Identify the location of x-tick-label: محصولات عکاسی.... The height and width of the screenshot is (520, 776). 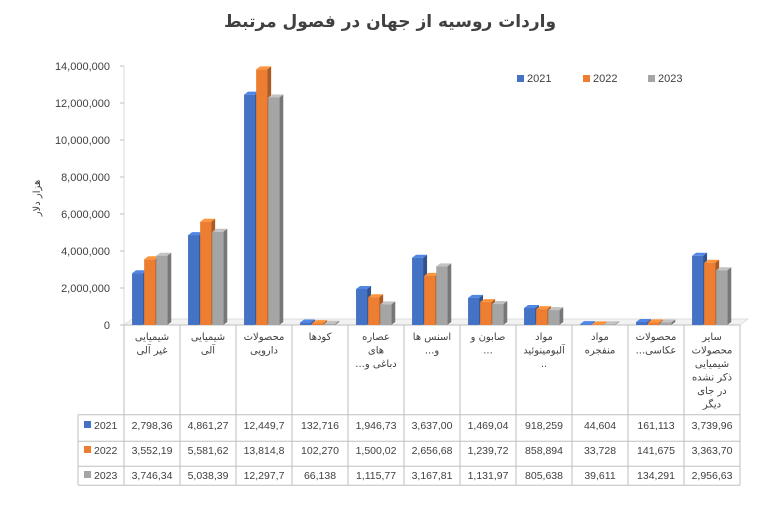
(656, 344).